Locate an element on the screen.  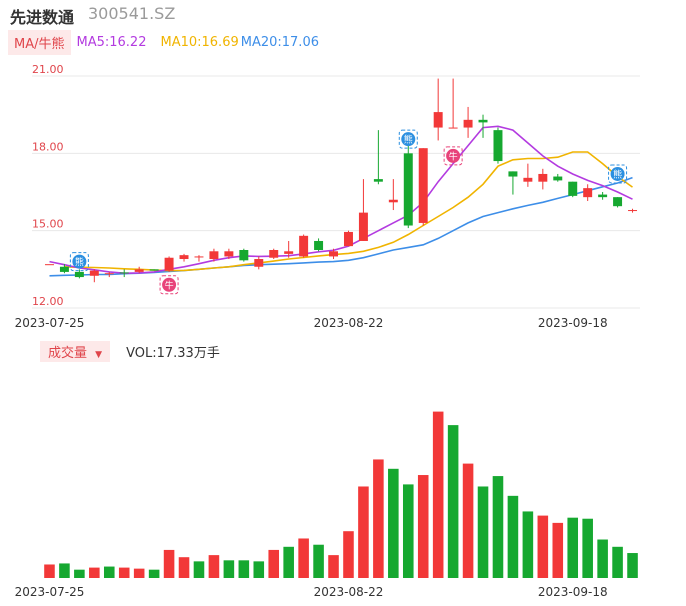
price-tick-label: 21.00 is located at coordinates (48, 69).